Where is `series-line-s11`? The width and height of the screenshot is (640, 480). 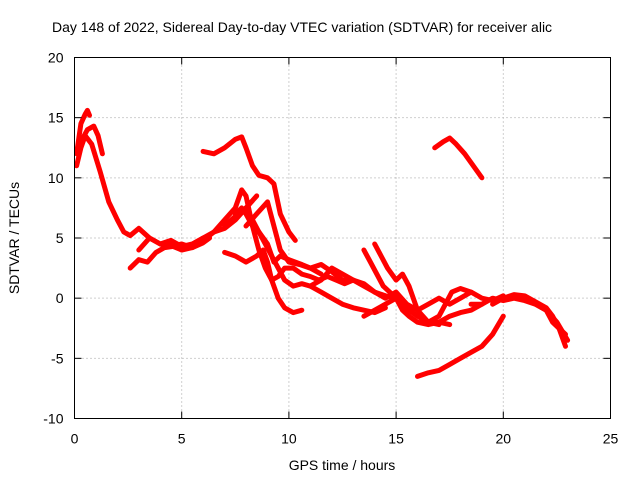 series-line-s11 is located at coordinates (283, 238).